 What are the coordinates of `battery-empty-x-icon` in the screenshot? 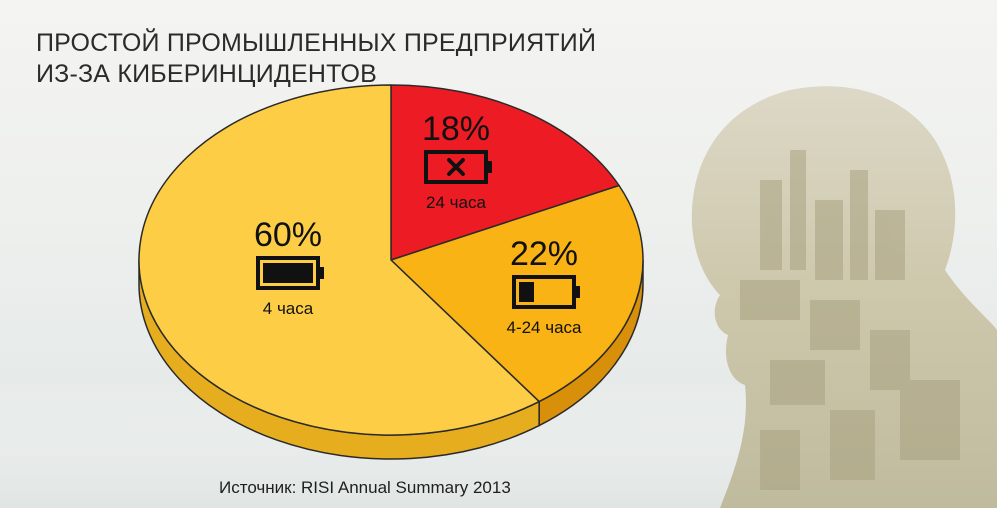 It's located at (458, 167).